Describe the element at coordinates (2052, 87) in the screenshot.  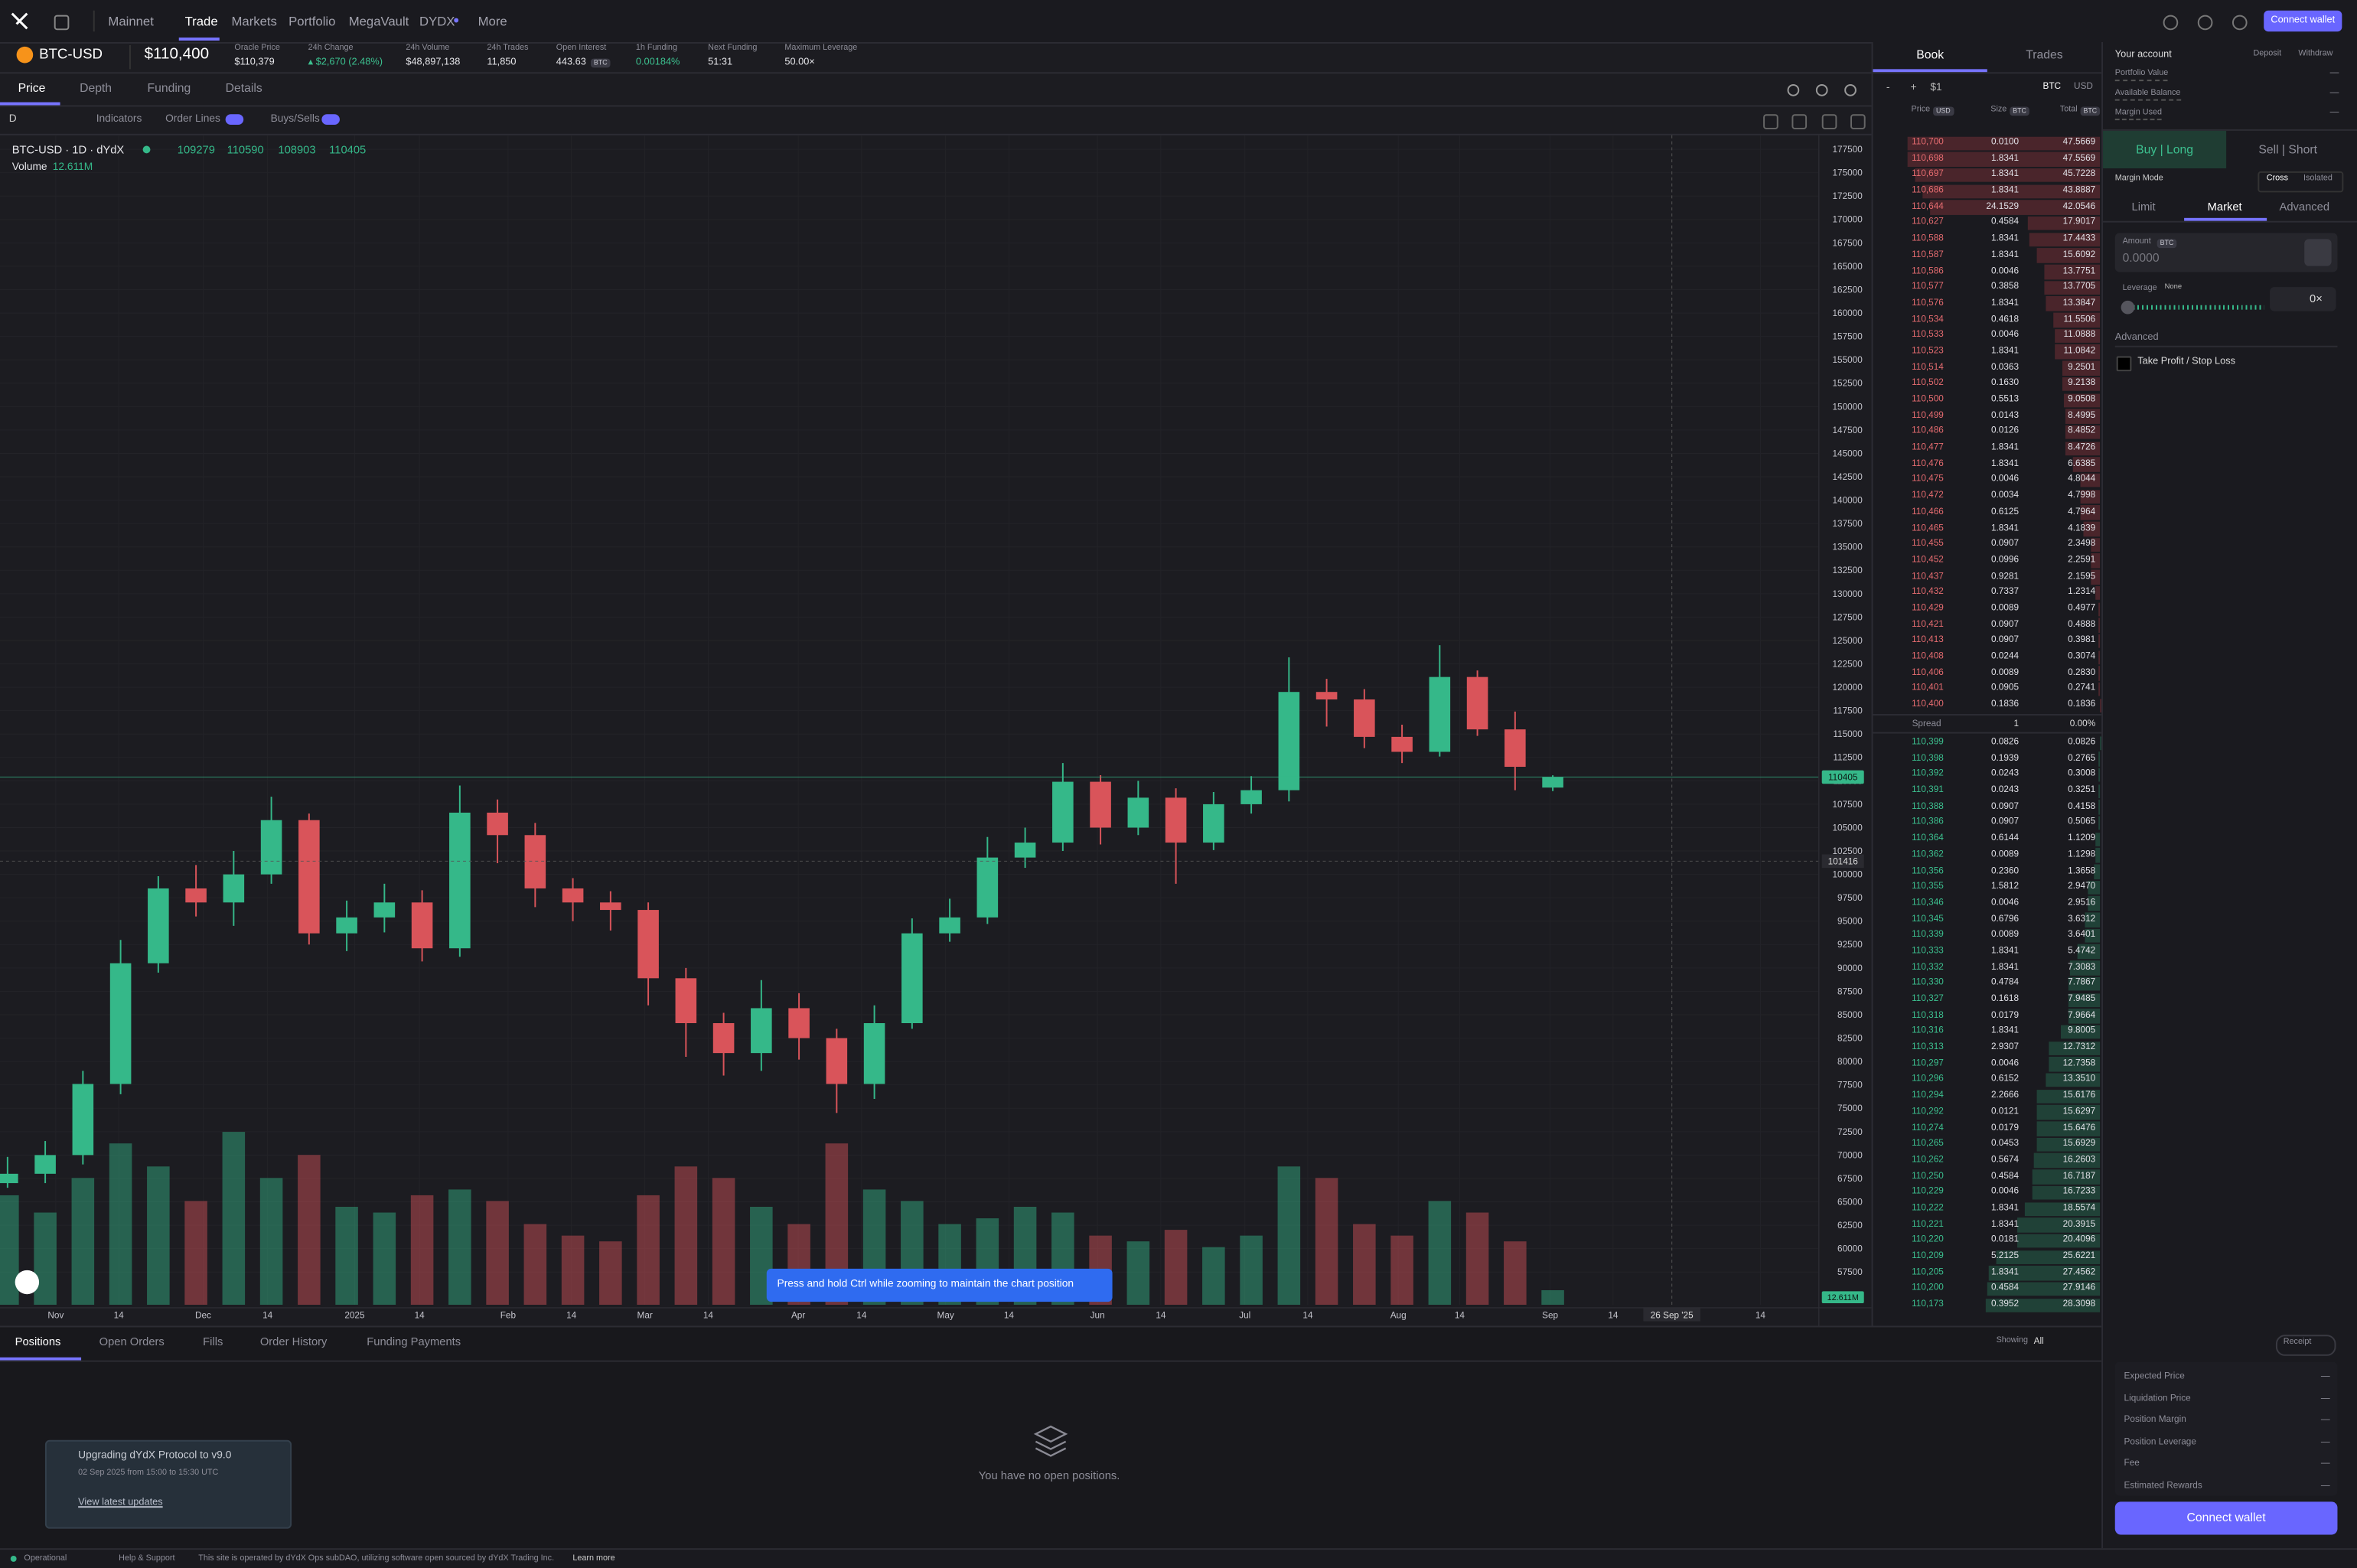
I see `book-unit: BTC` at that location.